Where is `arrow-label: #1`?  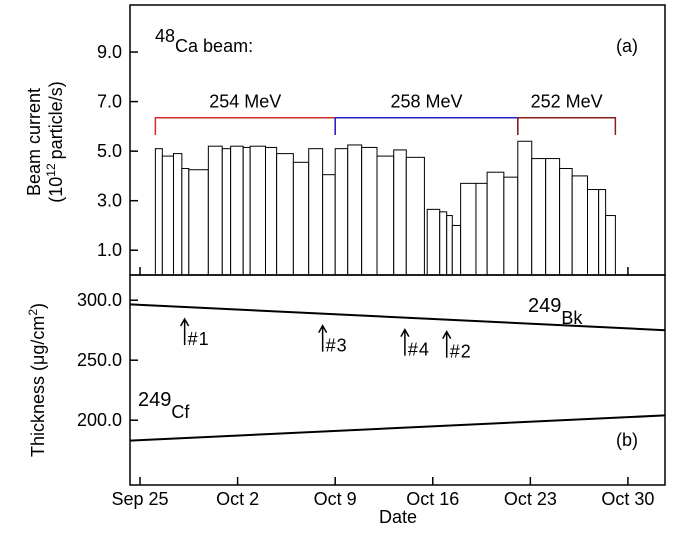
arrow-label: #1 is located at coordinates (199, 339).